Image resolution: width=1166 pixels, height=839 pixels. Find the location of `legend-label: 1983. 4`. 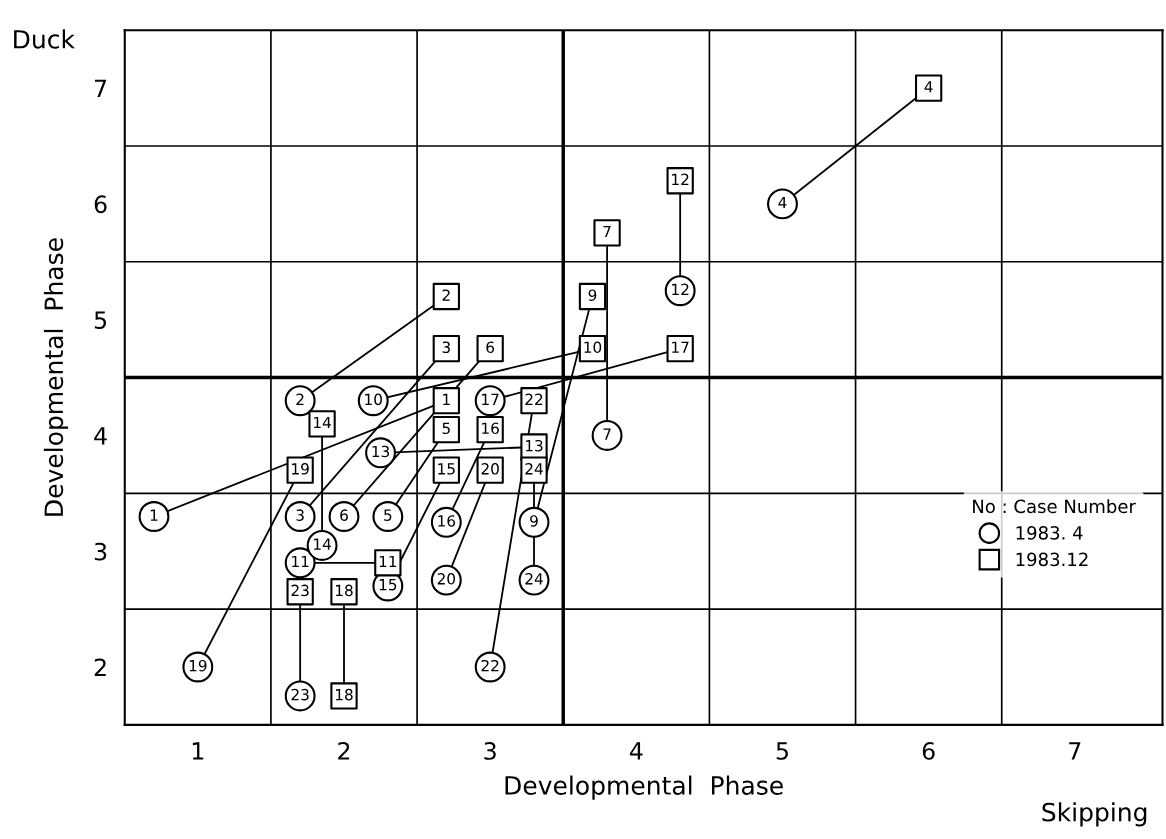

legend-label: 1983. 4 is located at coordinates (1049, 533).